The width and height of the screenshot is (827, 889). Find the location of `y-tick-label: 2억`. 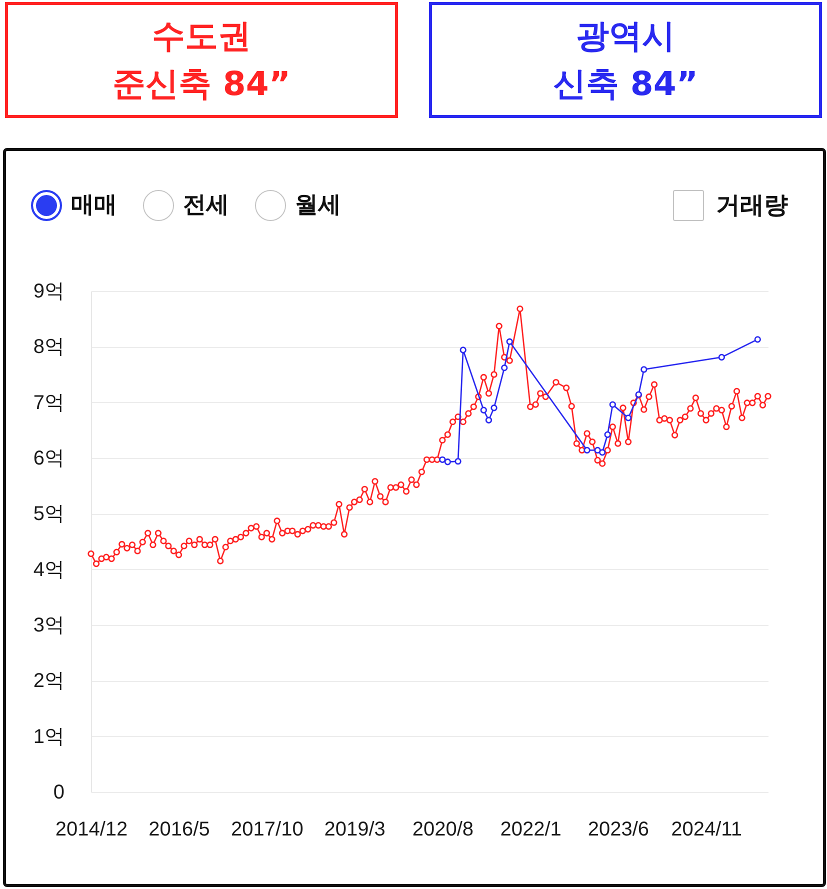

y-tick-label: 2억 is located at coordinates (48, 681).